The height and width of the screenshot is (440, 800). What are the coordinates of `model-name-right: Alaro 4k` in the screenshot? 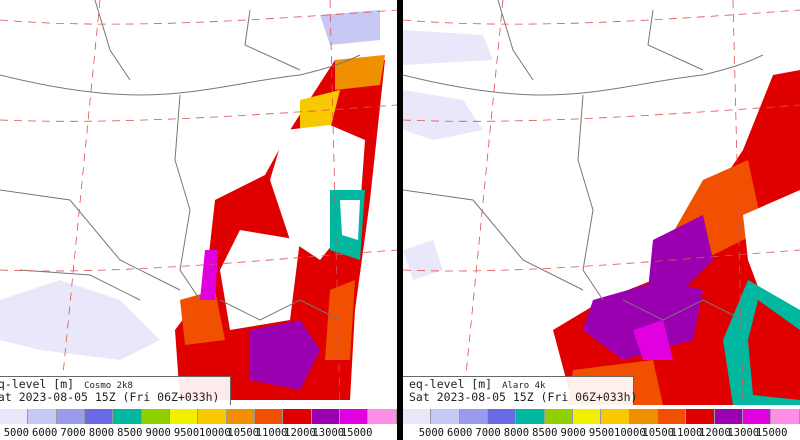 It's located at (524, 386).